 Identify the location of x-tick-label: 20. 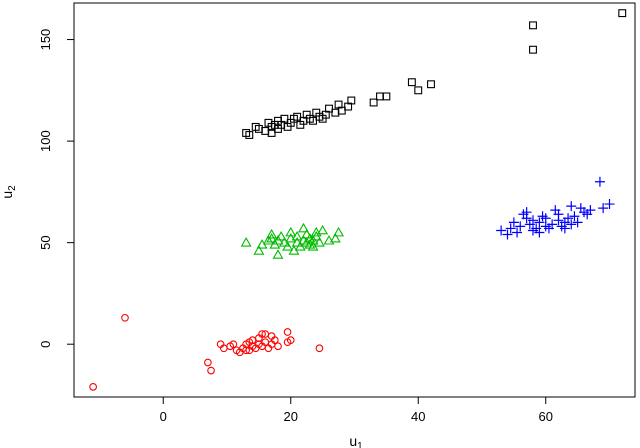
(291, 416).